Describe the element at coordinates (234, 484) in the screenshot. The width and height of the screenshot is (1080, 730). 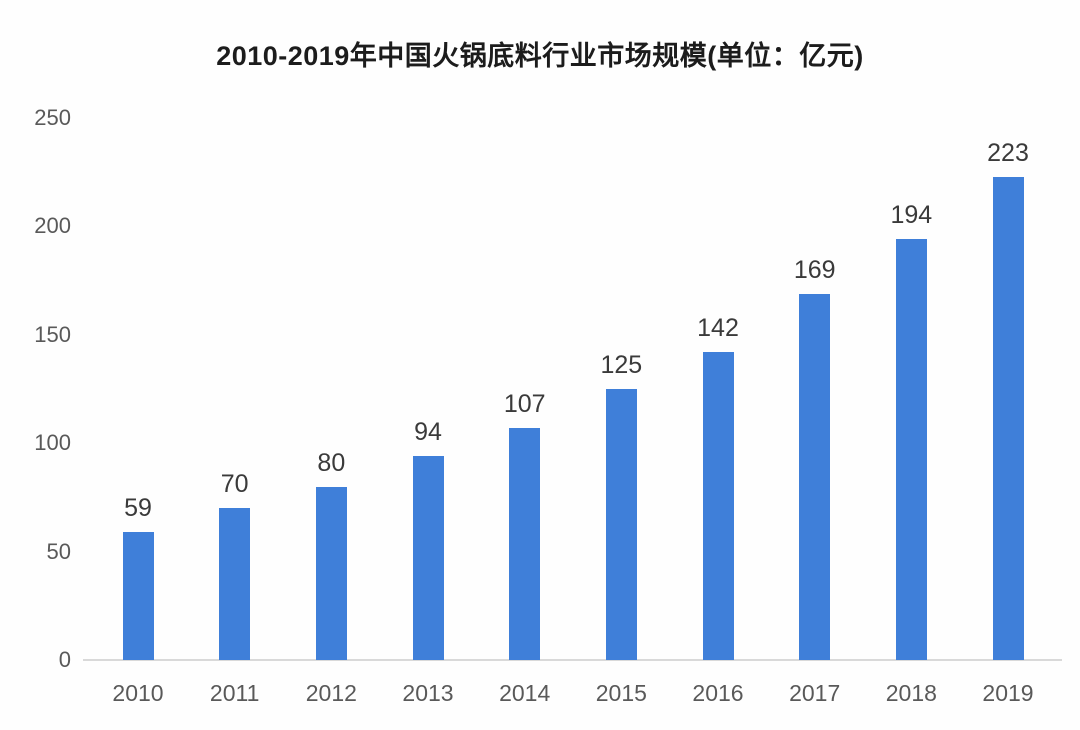
I see `bar-value-label: 70` at that location.